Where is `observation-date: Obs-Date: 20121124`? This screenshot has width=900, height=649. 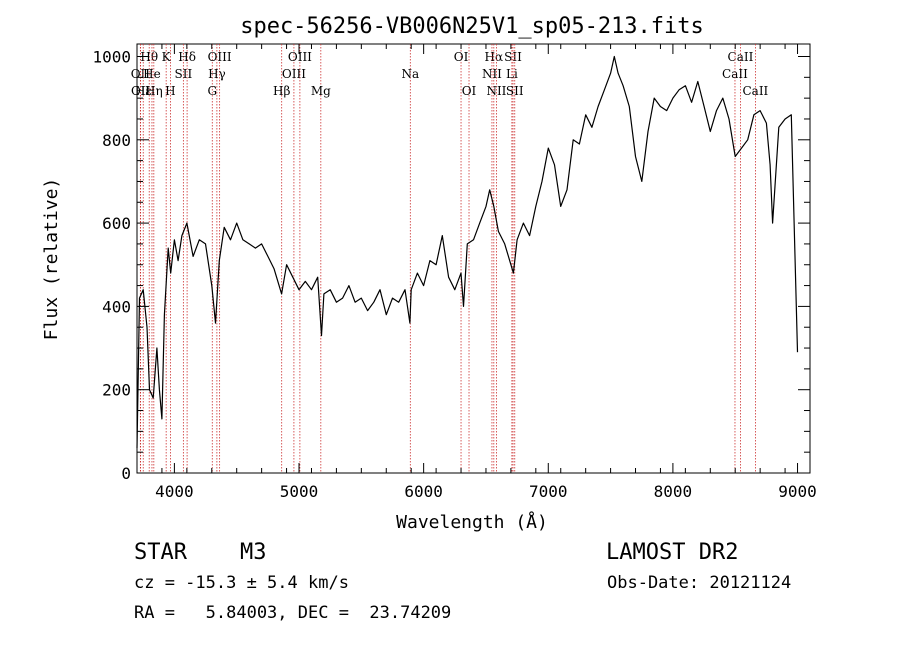
observation-date: Obs-Date: 20121124 is located at coordinates (699, 583).